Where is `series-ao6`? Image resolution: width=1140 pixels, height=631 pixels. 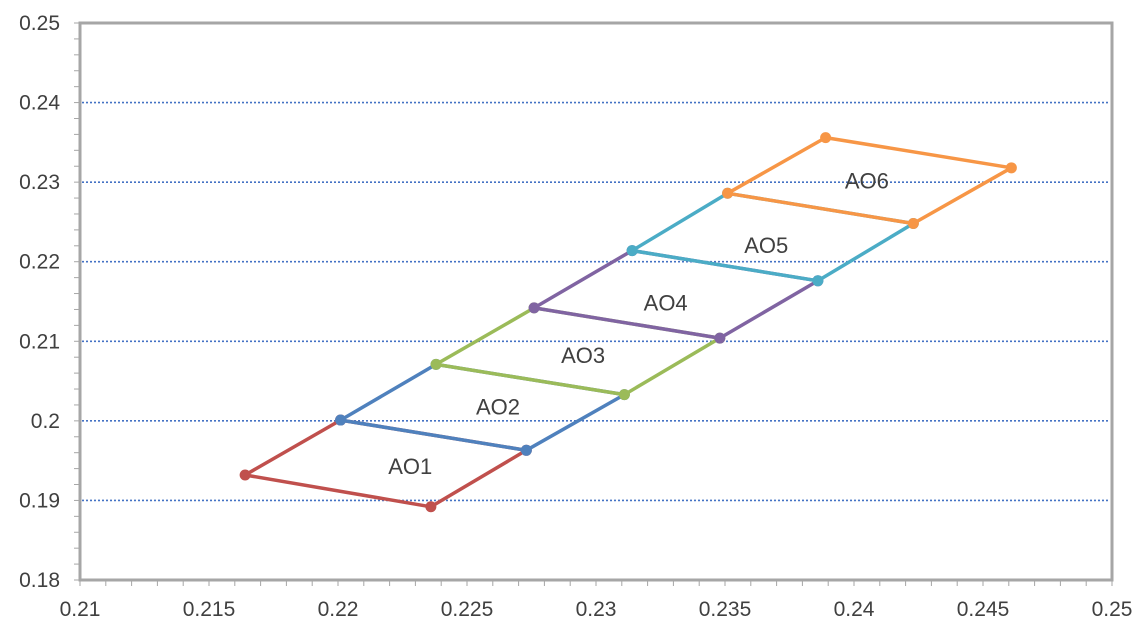
series-ao6 is located at coordinates (869, 181).